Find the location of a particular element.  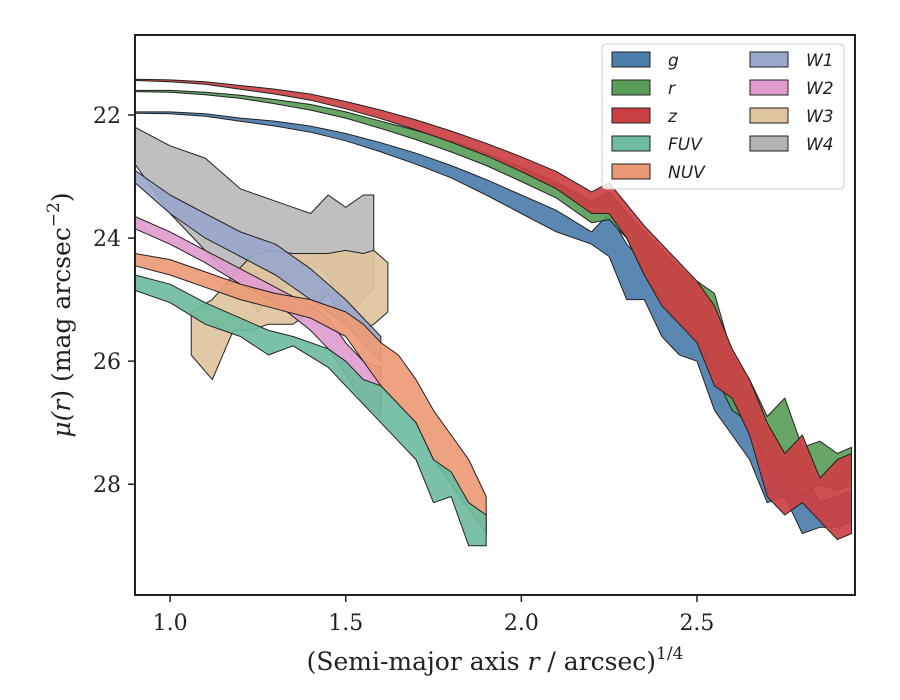

legend-swatch-g is located at coordinates (631, 59).